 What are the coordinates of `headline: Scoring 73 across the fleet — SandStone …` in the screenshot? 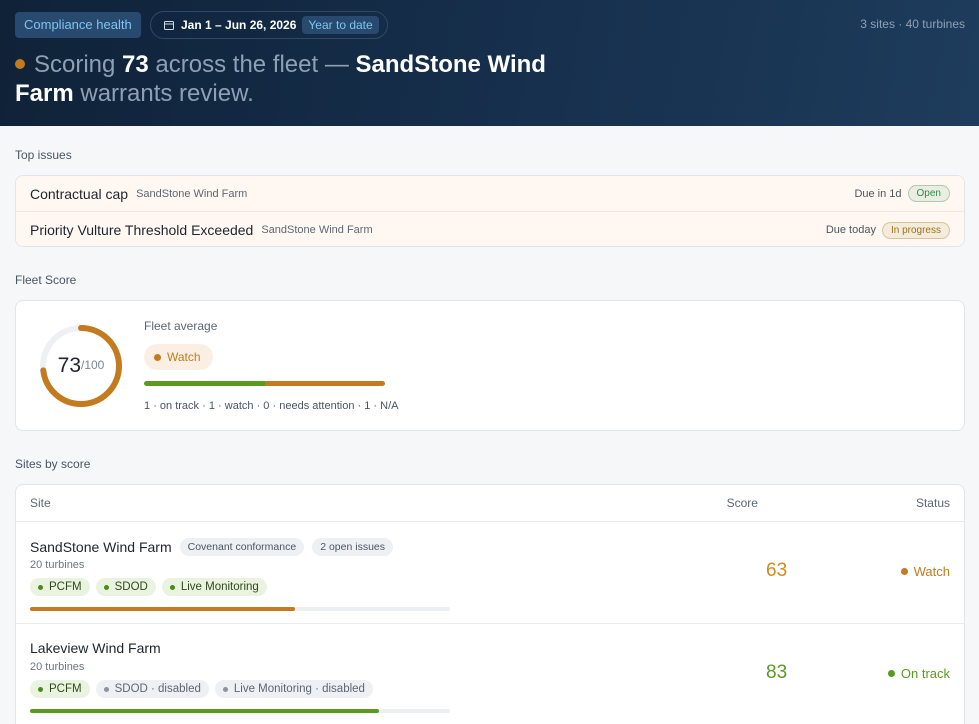 It's located at (295, 79).